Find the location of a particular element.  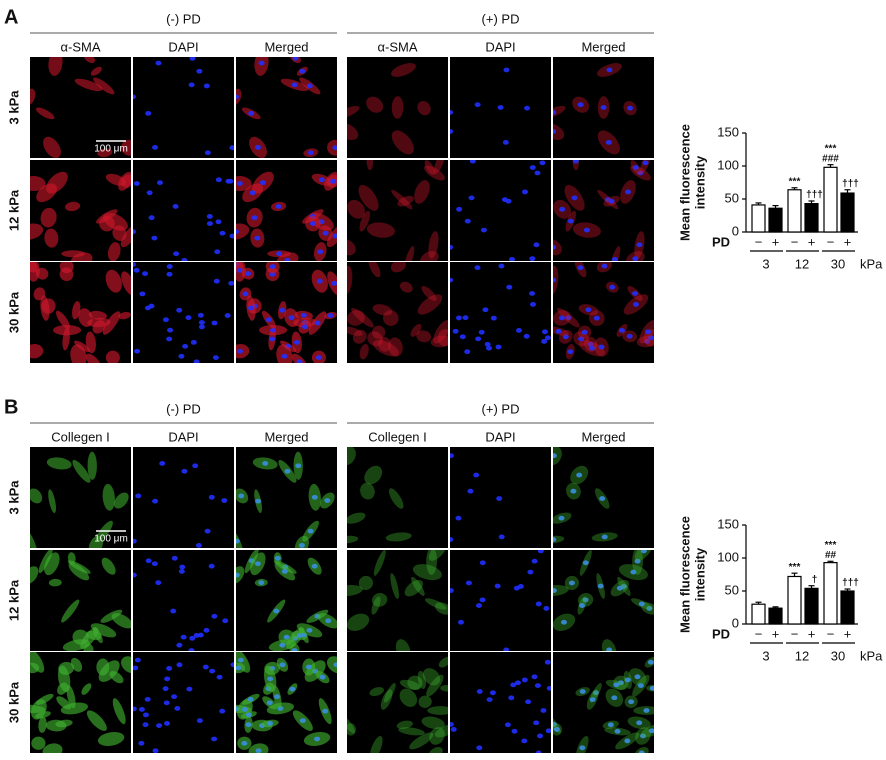

column-title: Collegen I is located at coordinates (397, 436).